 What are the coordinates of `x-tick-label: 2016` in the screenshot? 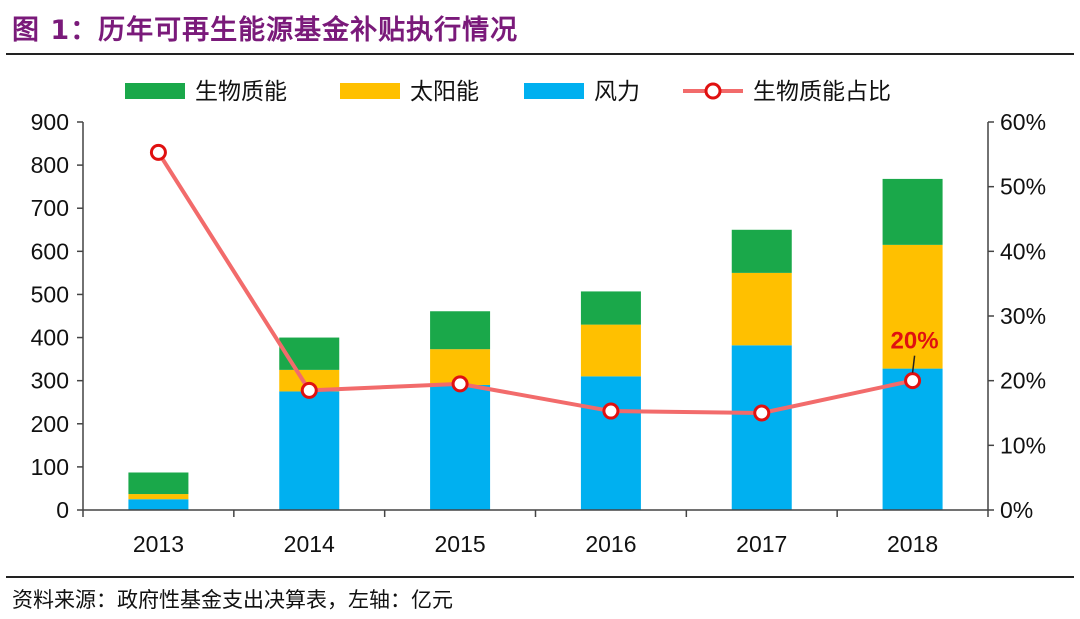 It's located at (610, 544).